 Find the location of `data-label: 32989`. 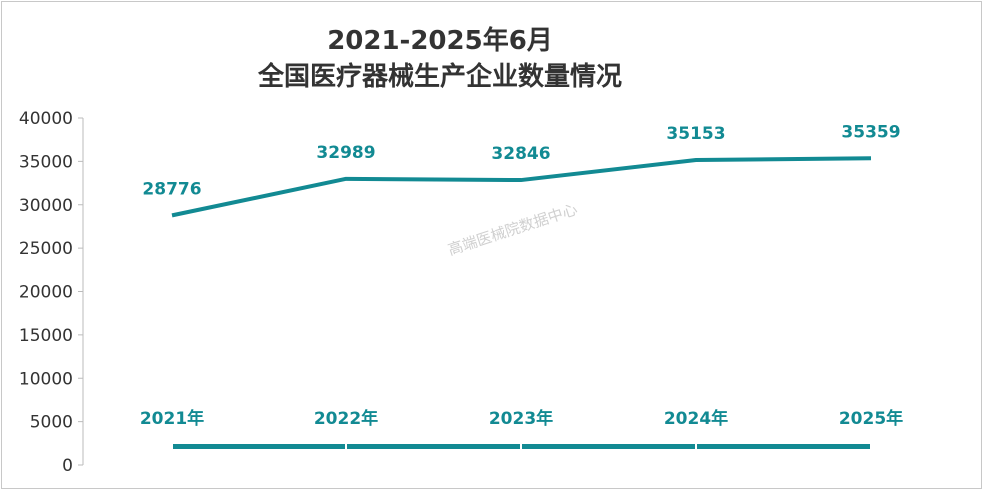

data-label: 32989 is located at coordinates (345, 153).